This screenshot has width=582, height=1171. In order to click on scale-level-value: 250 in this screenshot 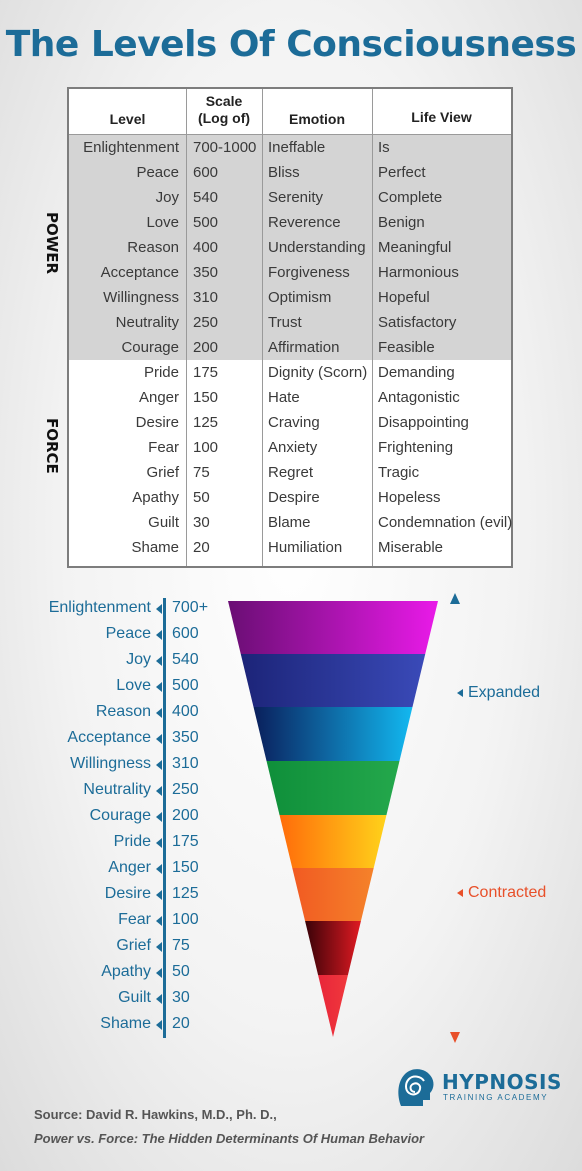, I will do `click(185, 789)`.